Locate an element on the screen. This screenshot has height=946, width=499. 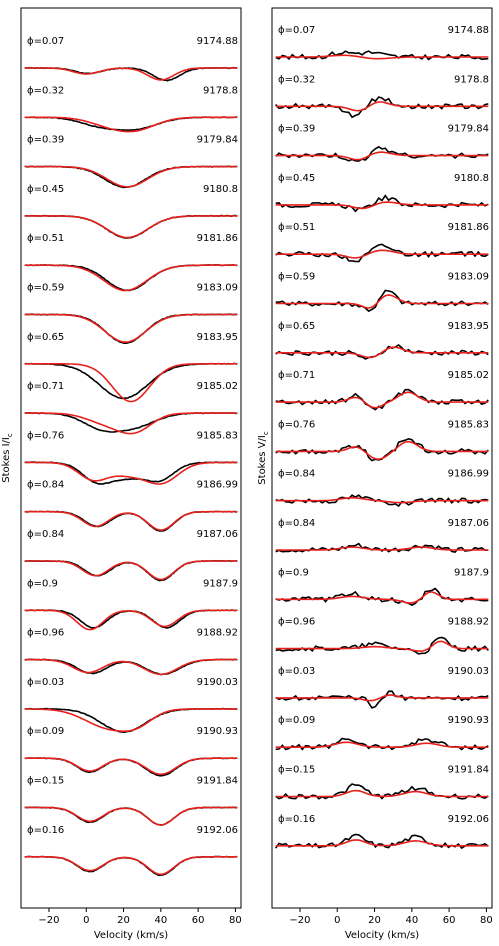
profile-row: ϕ=0.32 9178.8 is located at coordinates (131, 109).